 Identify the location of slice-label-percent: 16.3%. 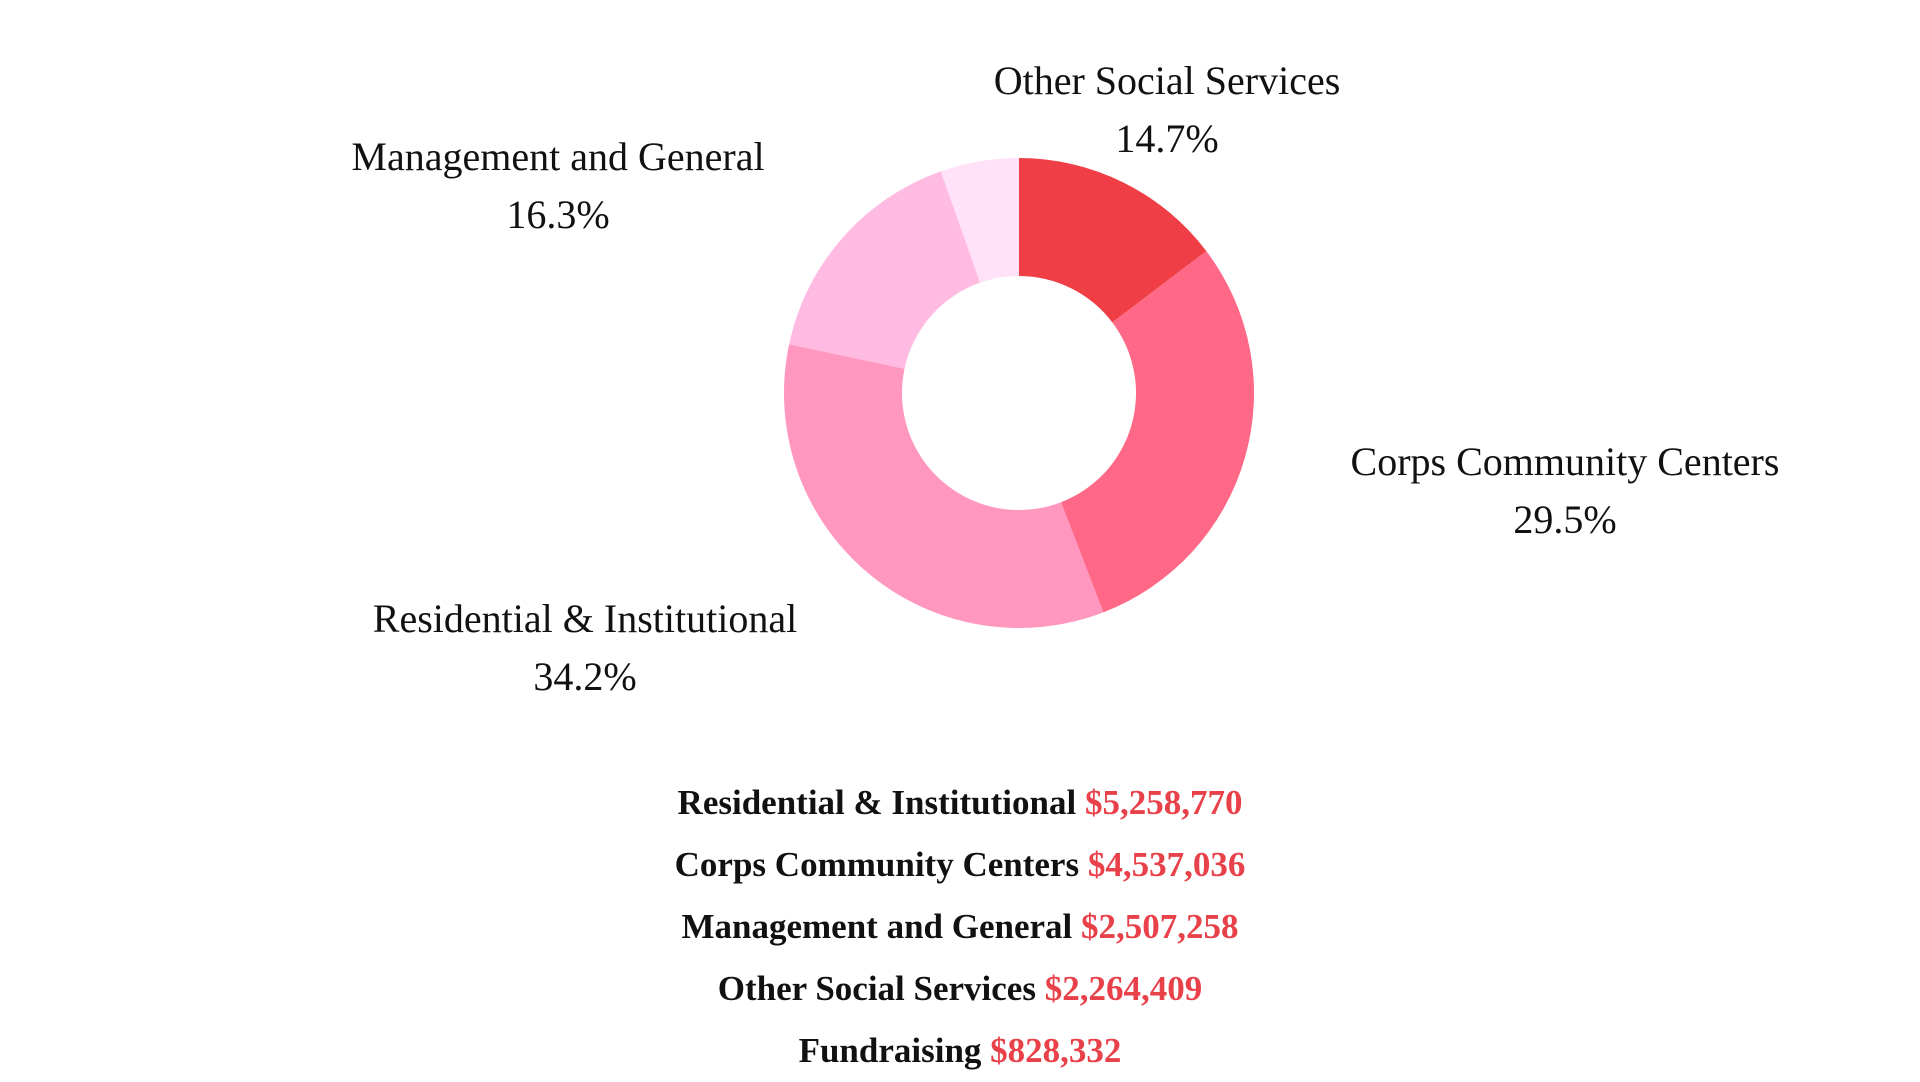
(558, 214).